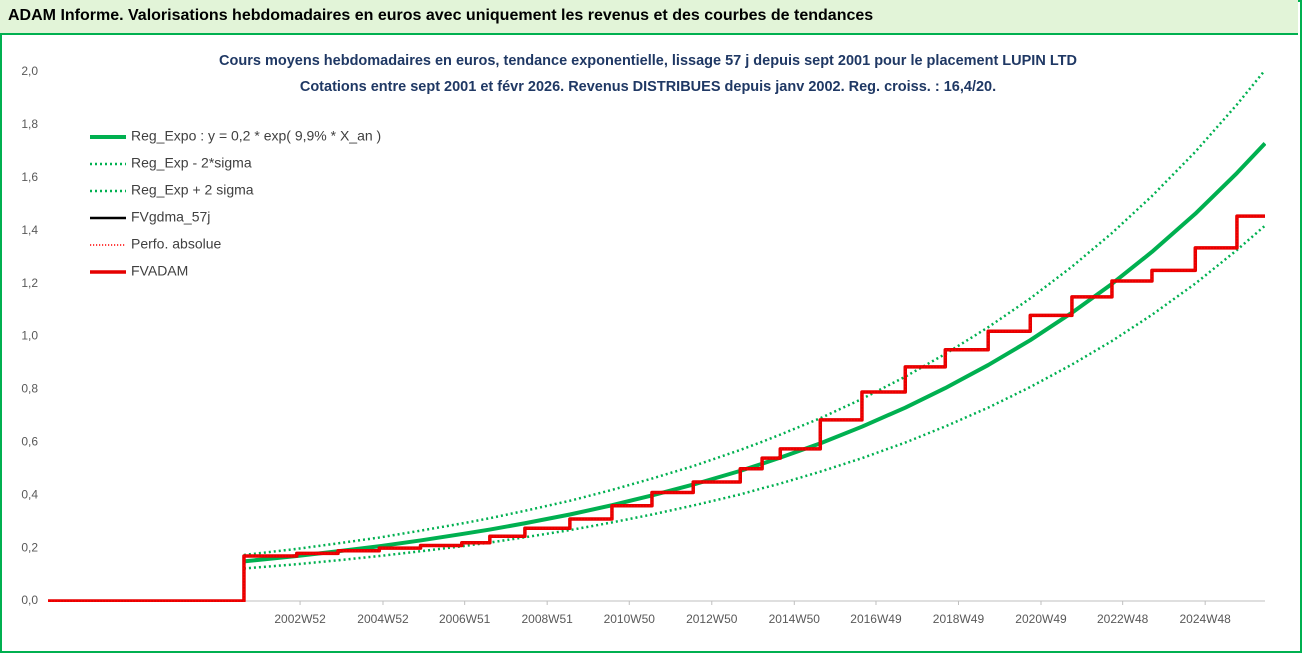 The width and height of the screenshot is (1302, 653). What do you see at coordinates (959, 619) in the screenshot?
I see `x-tick-label: 2018W49` at bounding box center [959, 619].